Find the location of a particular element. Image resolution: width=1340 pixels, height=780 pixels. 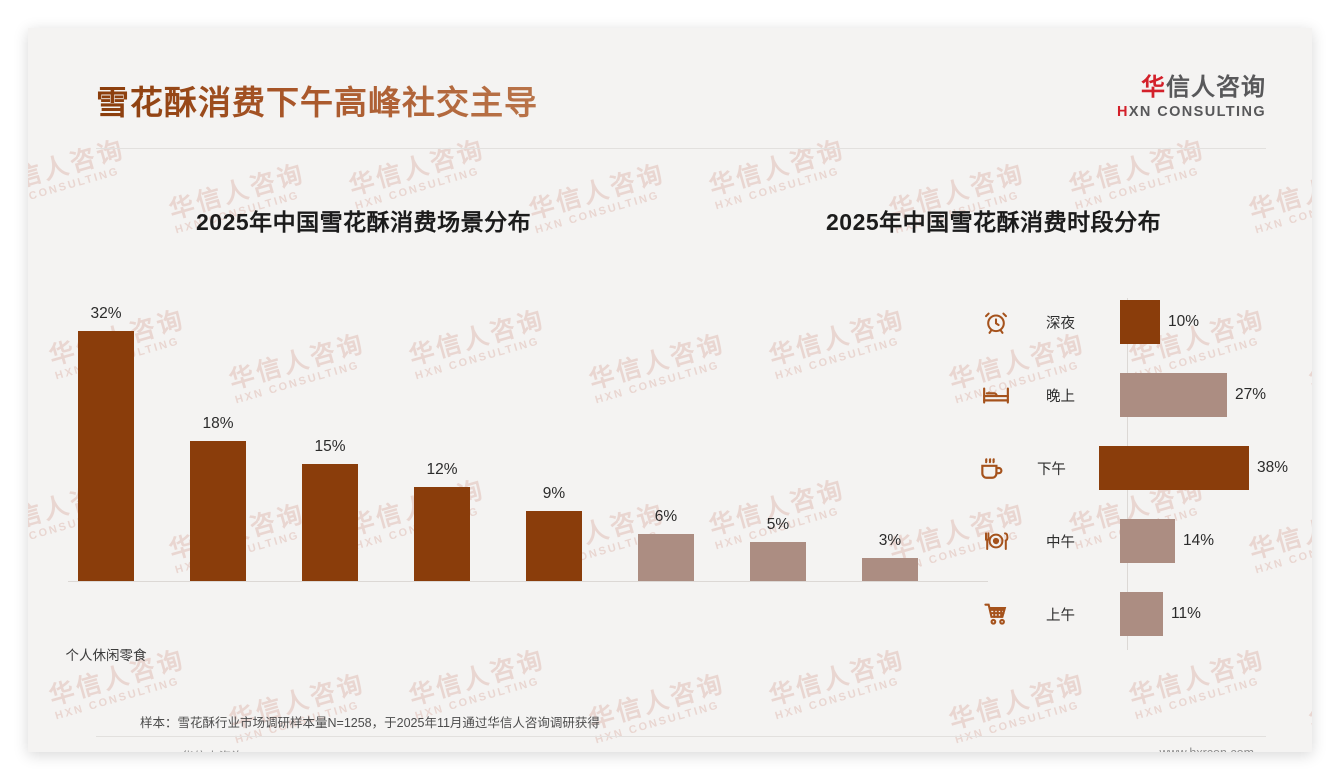

bar-chart-row: 上午 11% is located at coordinates (1128, 614).